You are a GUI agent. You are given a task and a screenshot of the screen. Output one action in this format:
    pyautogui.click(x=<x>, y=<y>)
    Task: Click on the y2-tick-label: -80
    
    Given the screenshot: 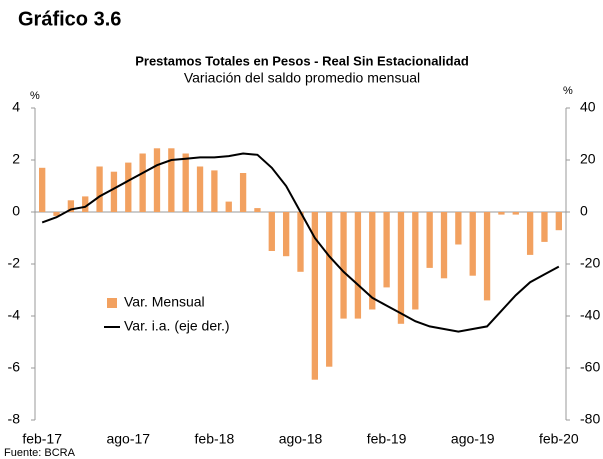 What is the action you would take?
    pyautogui.click(x=590, y=419)
    